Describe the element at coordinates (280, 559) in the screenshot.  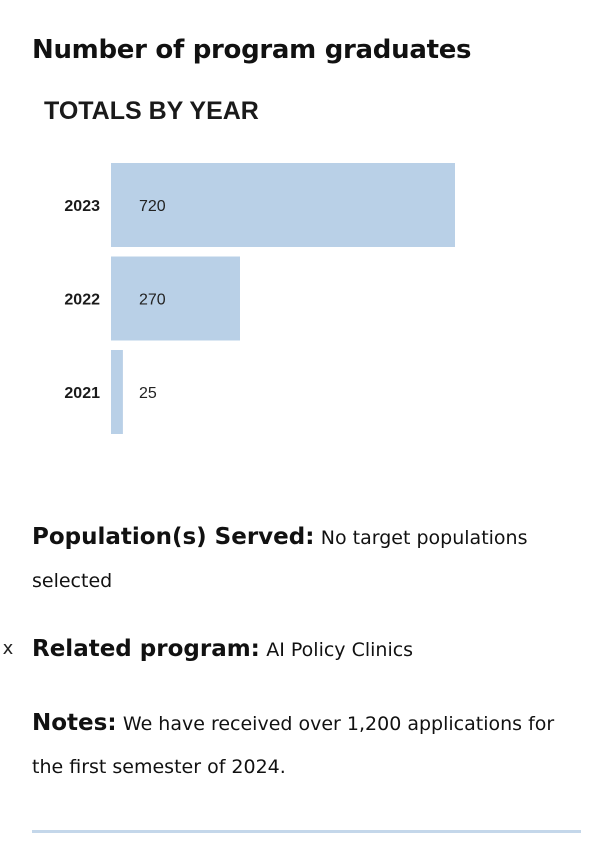
I see `population-served-value: No target populations selected` at that location.